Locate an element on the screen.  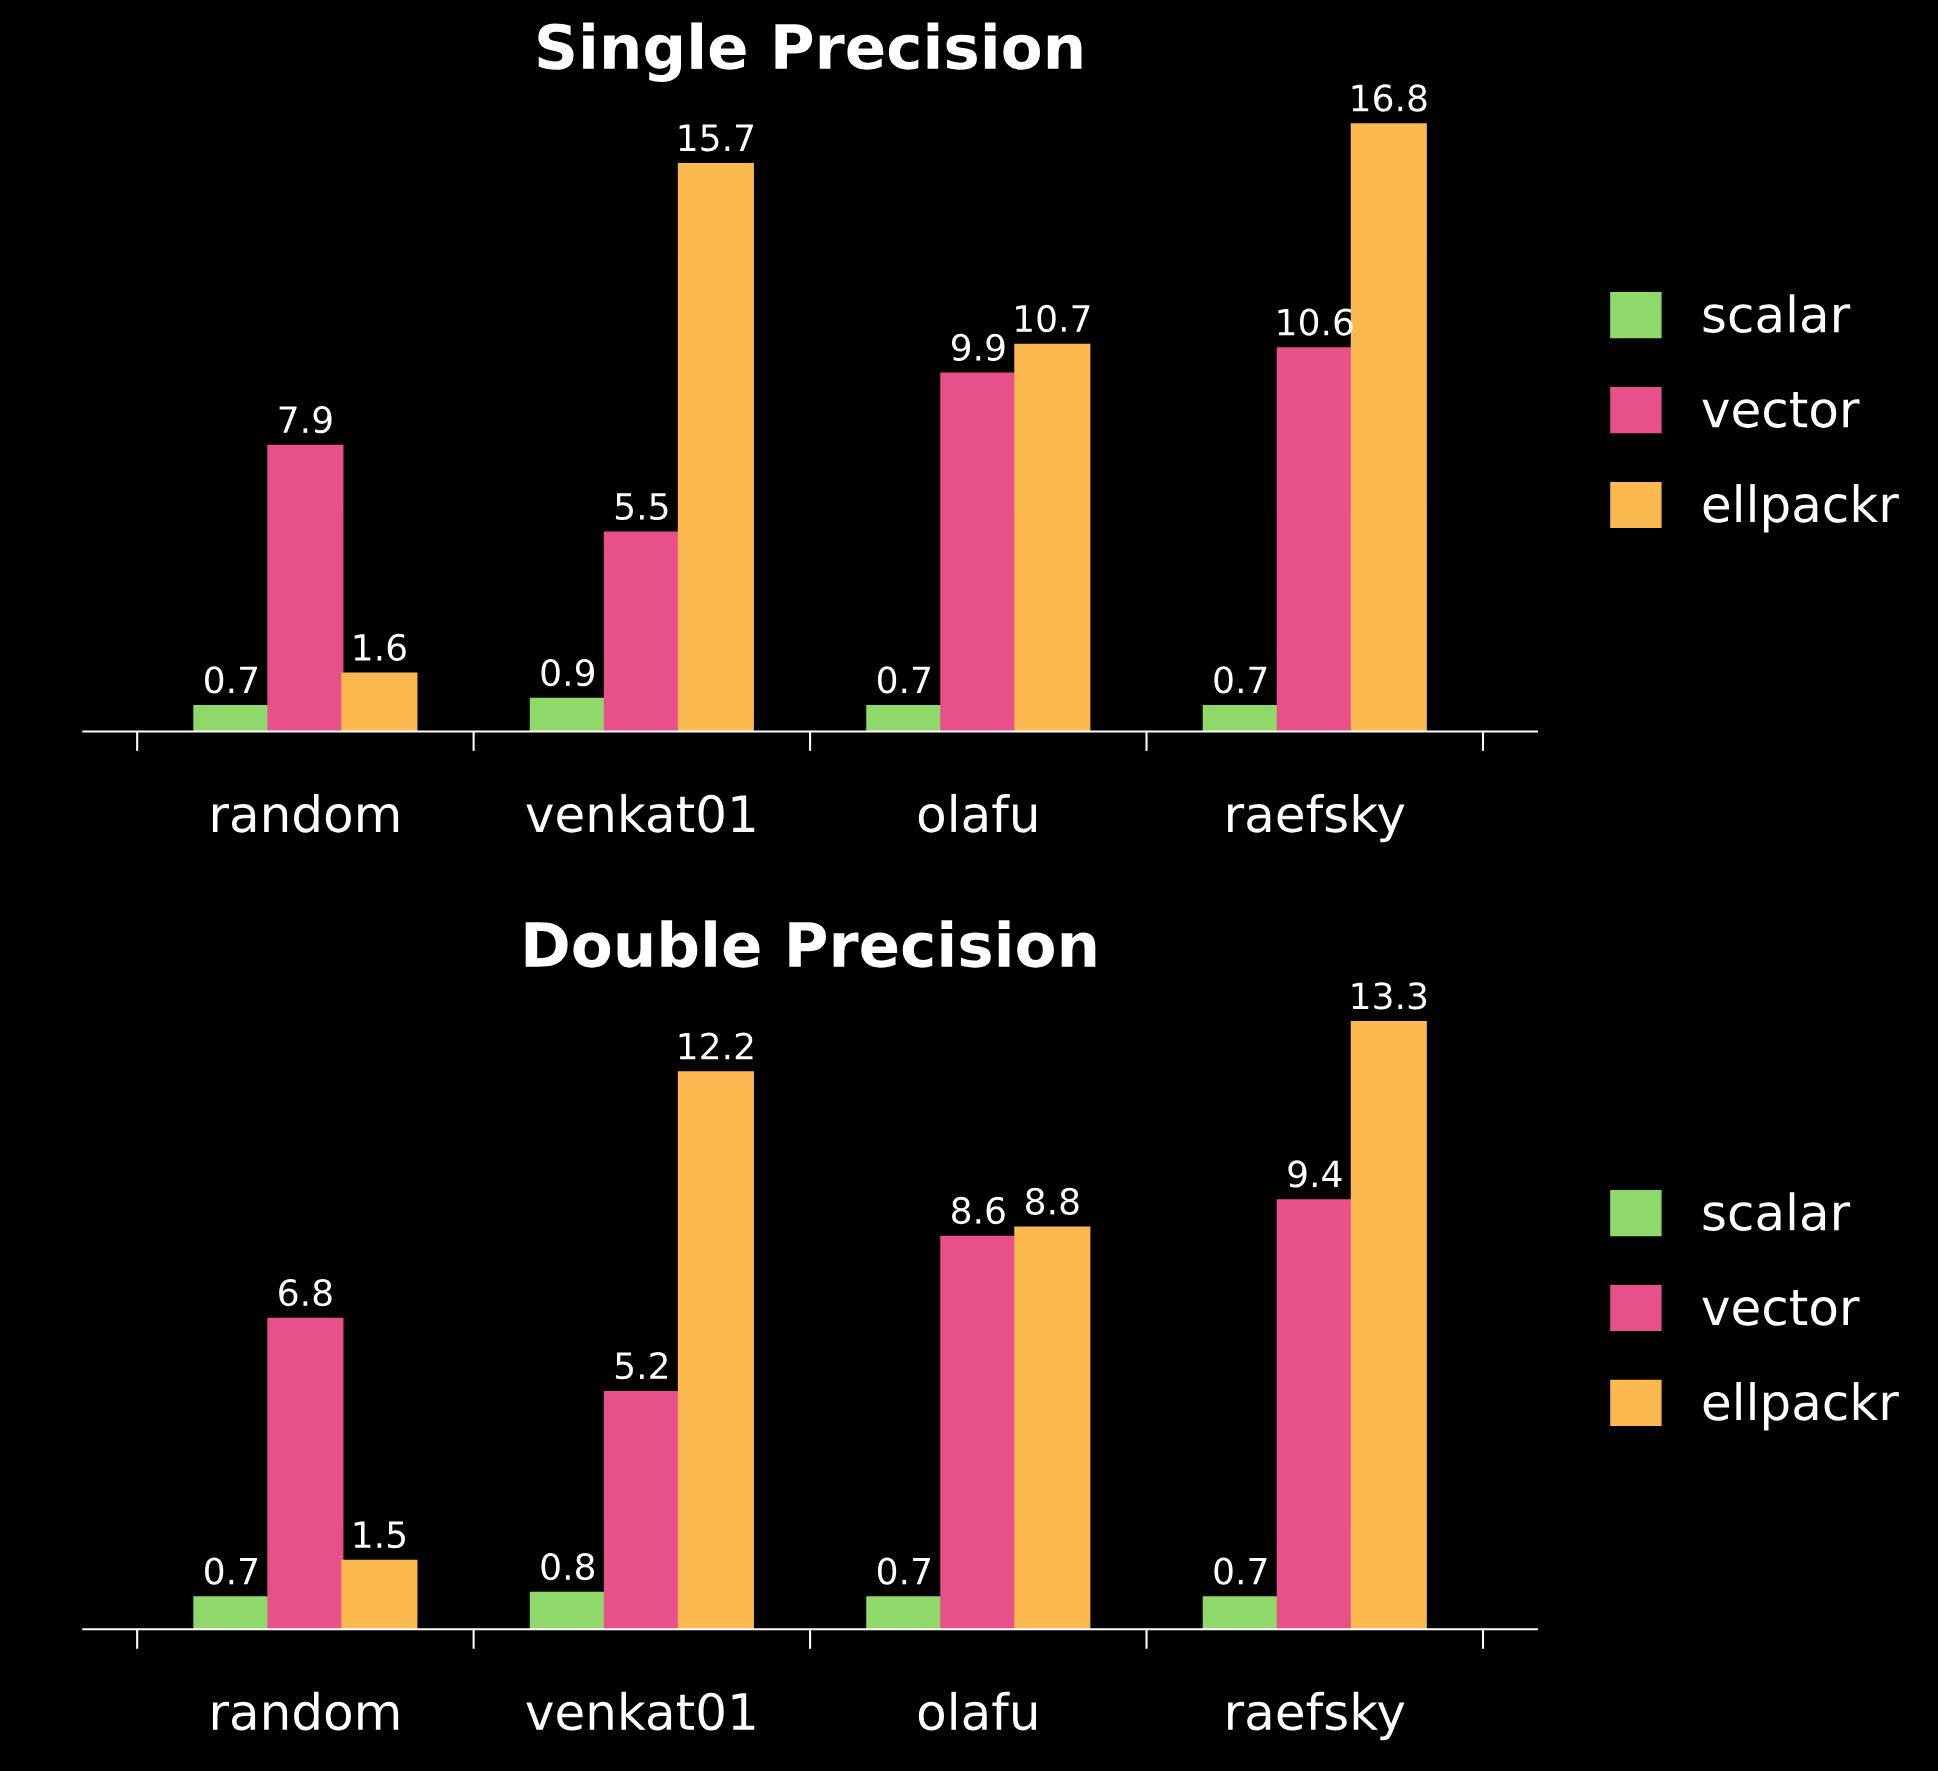
data-label: 0.8 is located at coordinates (568, 1566).